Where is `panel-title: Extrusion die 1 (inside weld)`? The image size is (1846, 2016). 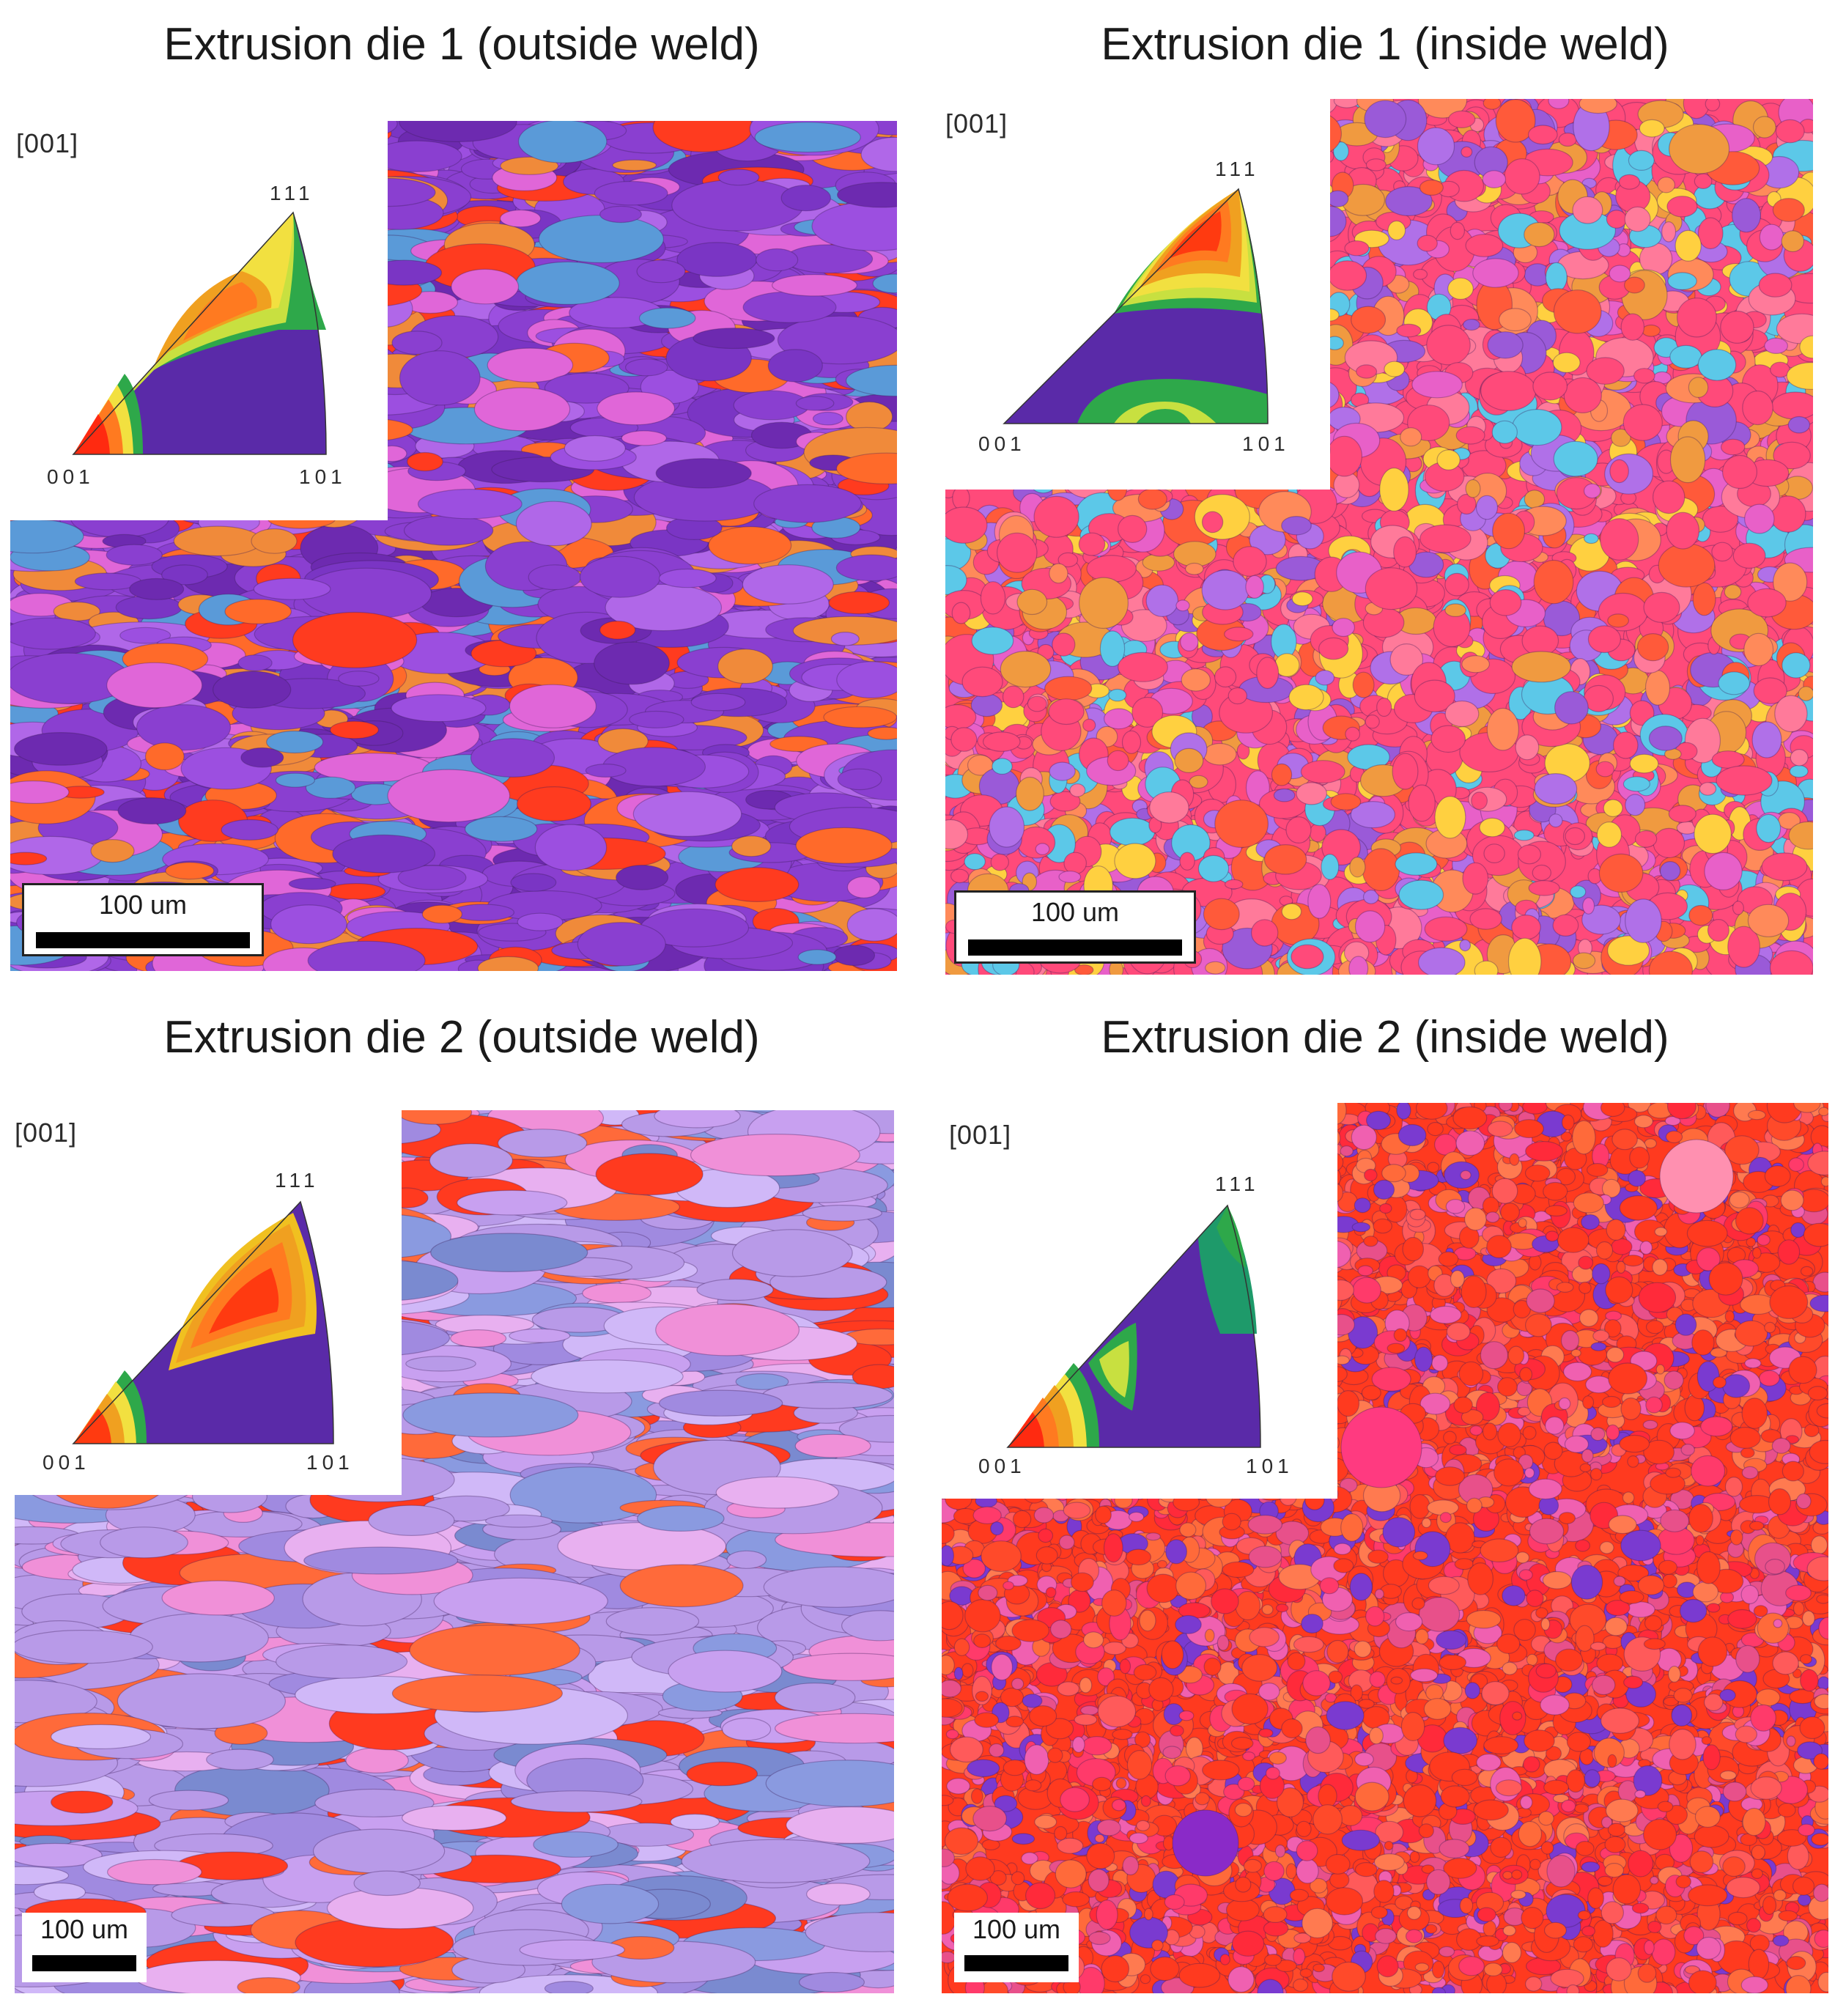 panel-title: Extrusion die 1 (inside weld) is located at coordinates (1385, 44).